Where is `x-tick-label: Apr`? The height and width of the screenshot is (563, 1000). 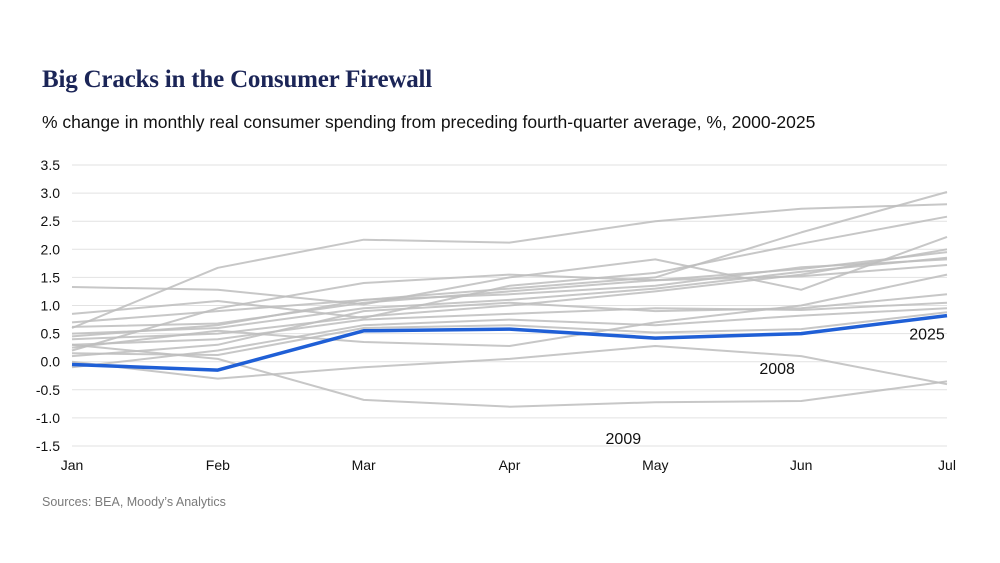
x-tick-label: Apr is located at coordinates (510, 465).